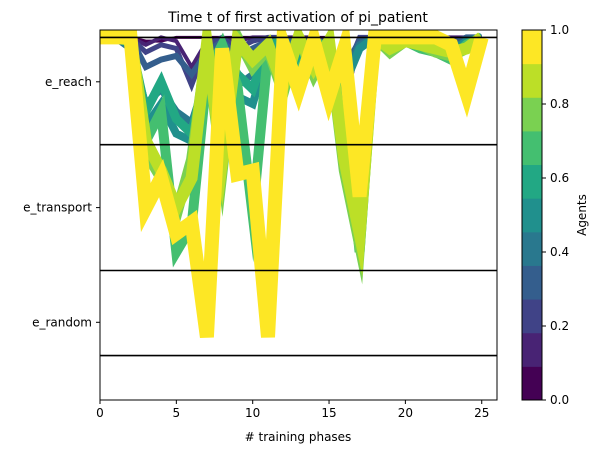 The height and width of the screenshot is (453, 601). Describe the element at coordinates (62, 322) in the screenshot. I see `y-tick-label: e_random` at that location.